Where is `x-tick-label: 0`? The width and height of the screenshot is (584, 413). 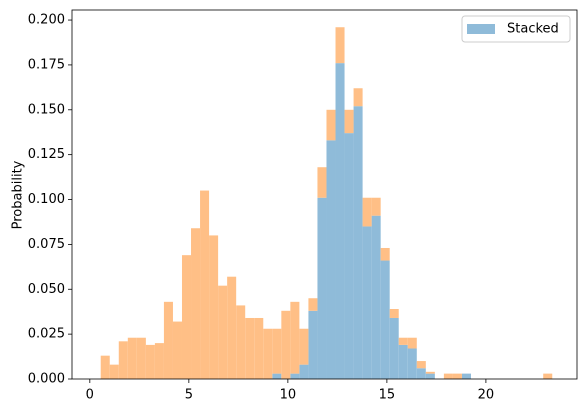
x-tick-label: 0 is located at coordinates (90, 395).